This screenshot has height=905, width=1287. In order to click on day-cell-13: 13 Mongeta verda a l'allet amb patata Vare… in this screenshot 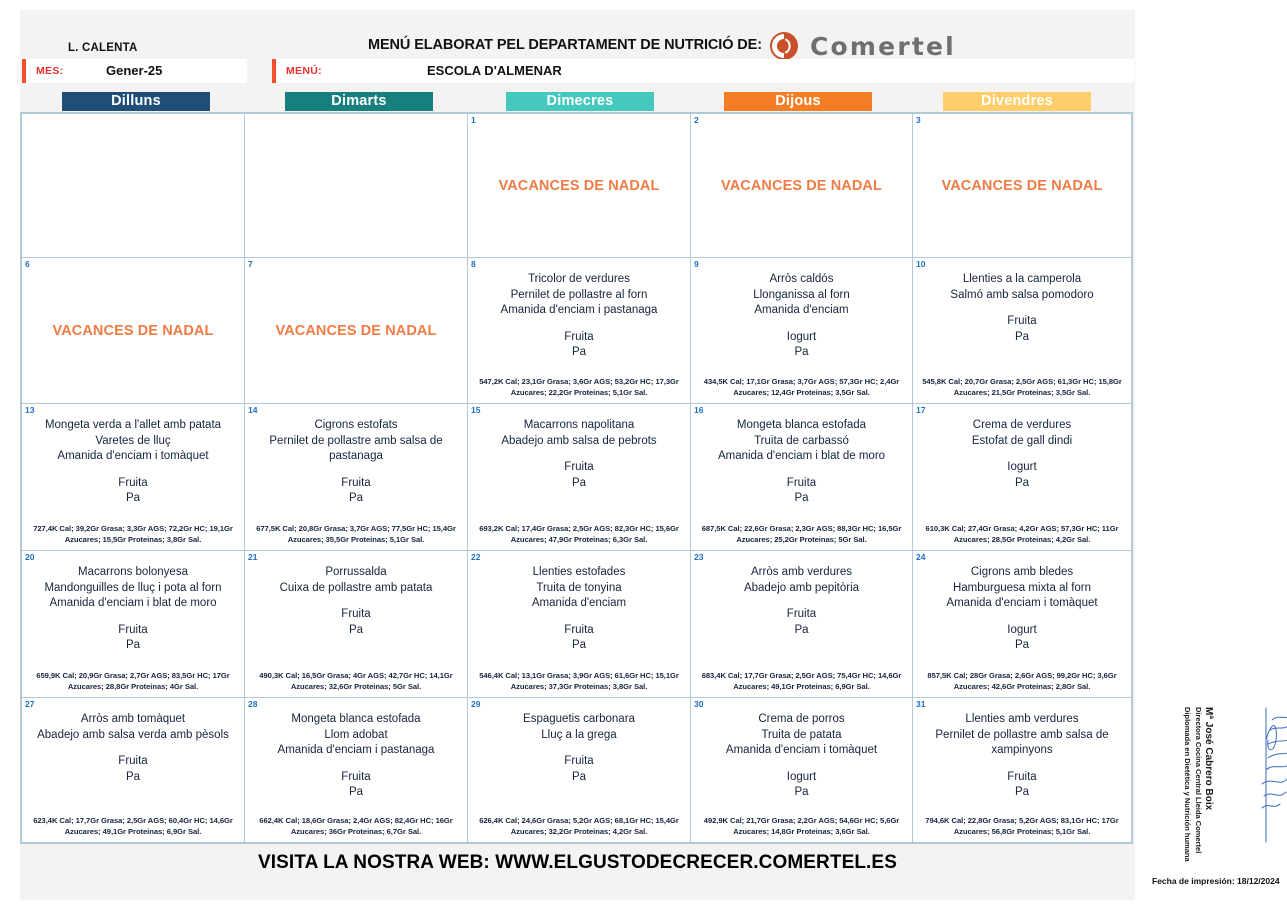, I will do `click(133, 477)`.